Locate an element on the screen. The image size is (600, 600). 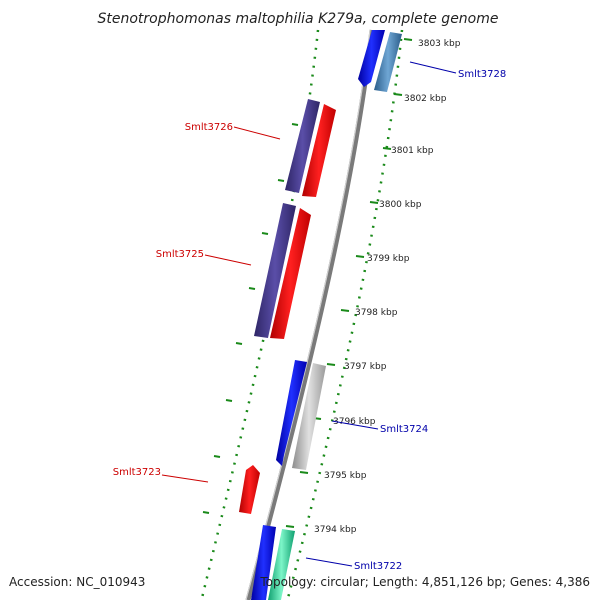
gene-smlt3722 is located at coordinates (281, 564).